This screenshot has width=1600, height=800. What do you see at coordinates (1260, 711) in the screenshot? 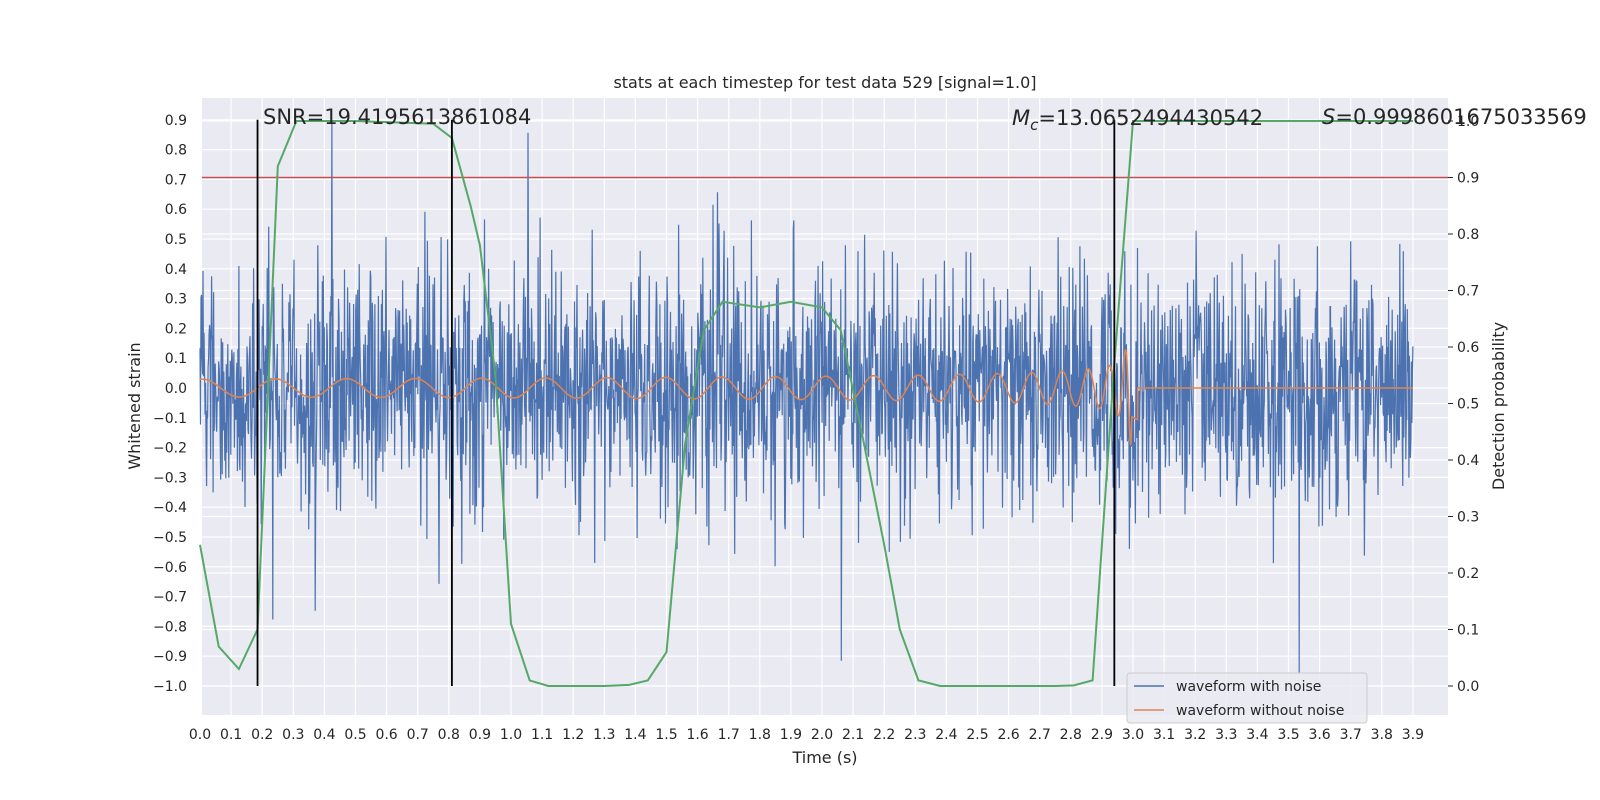
I see `legend-label-clean: waveform without noise` at bounding box center [1260, 711].